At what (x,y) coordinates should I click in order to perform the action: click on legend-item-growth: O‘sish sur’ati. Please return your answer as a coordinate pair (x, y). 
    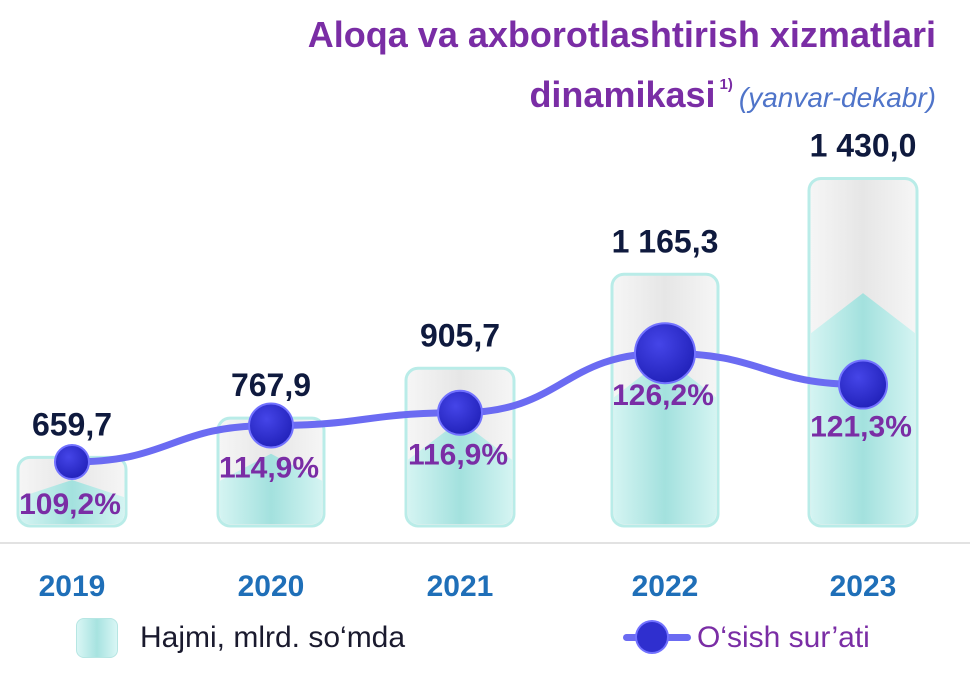
    Looking at the image, I should click on (746, 638).